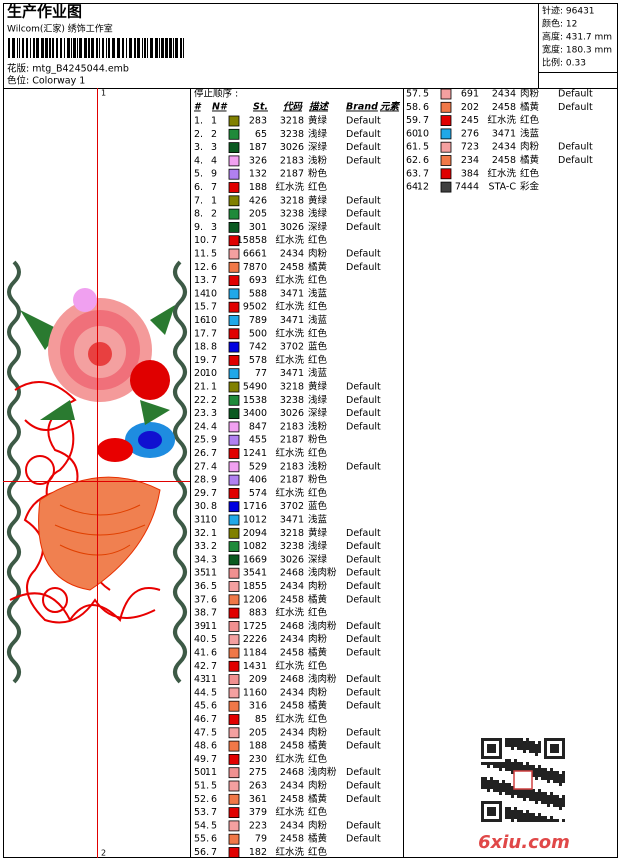  Describe the element at coordinates (214, 466) in the screenshot. I see `needle: 4` at that location.